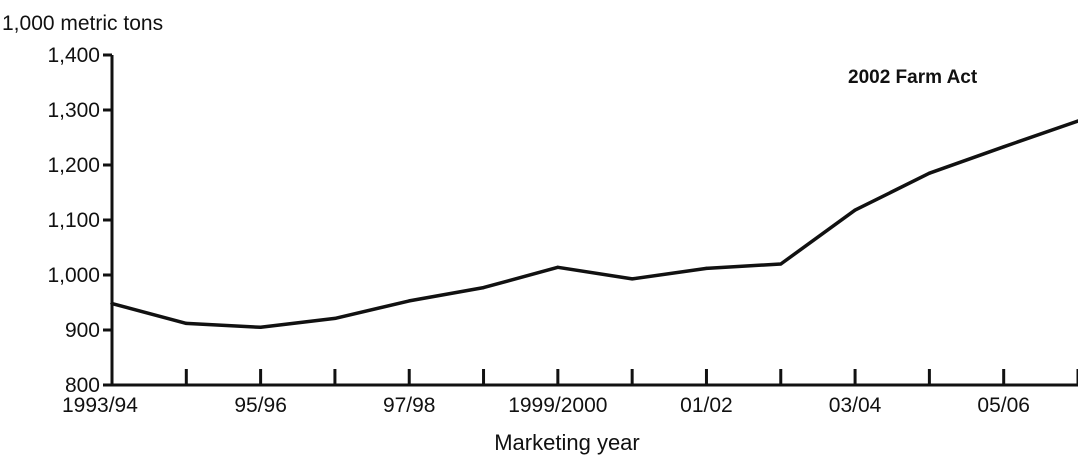  I want to click on y-tick-label: 1,100, so click(73, 220).